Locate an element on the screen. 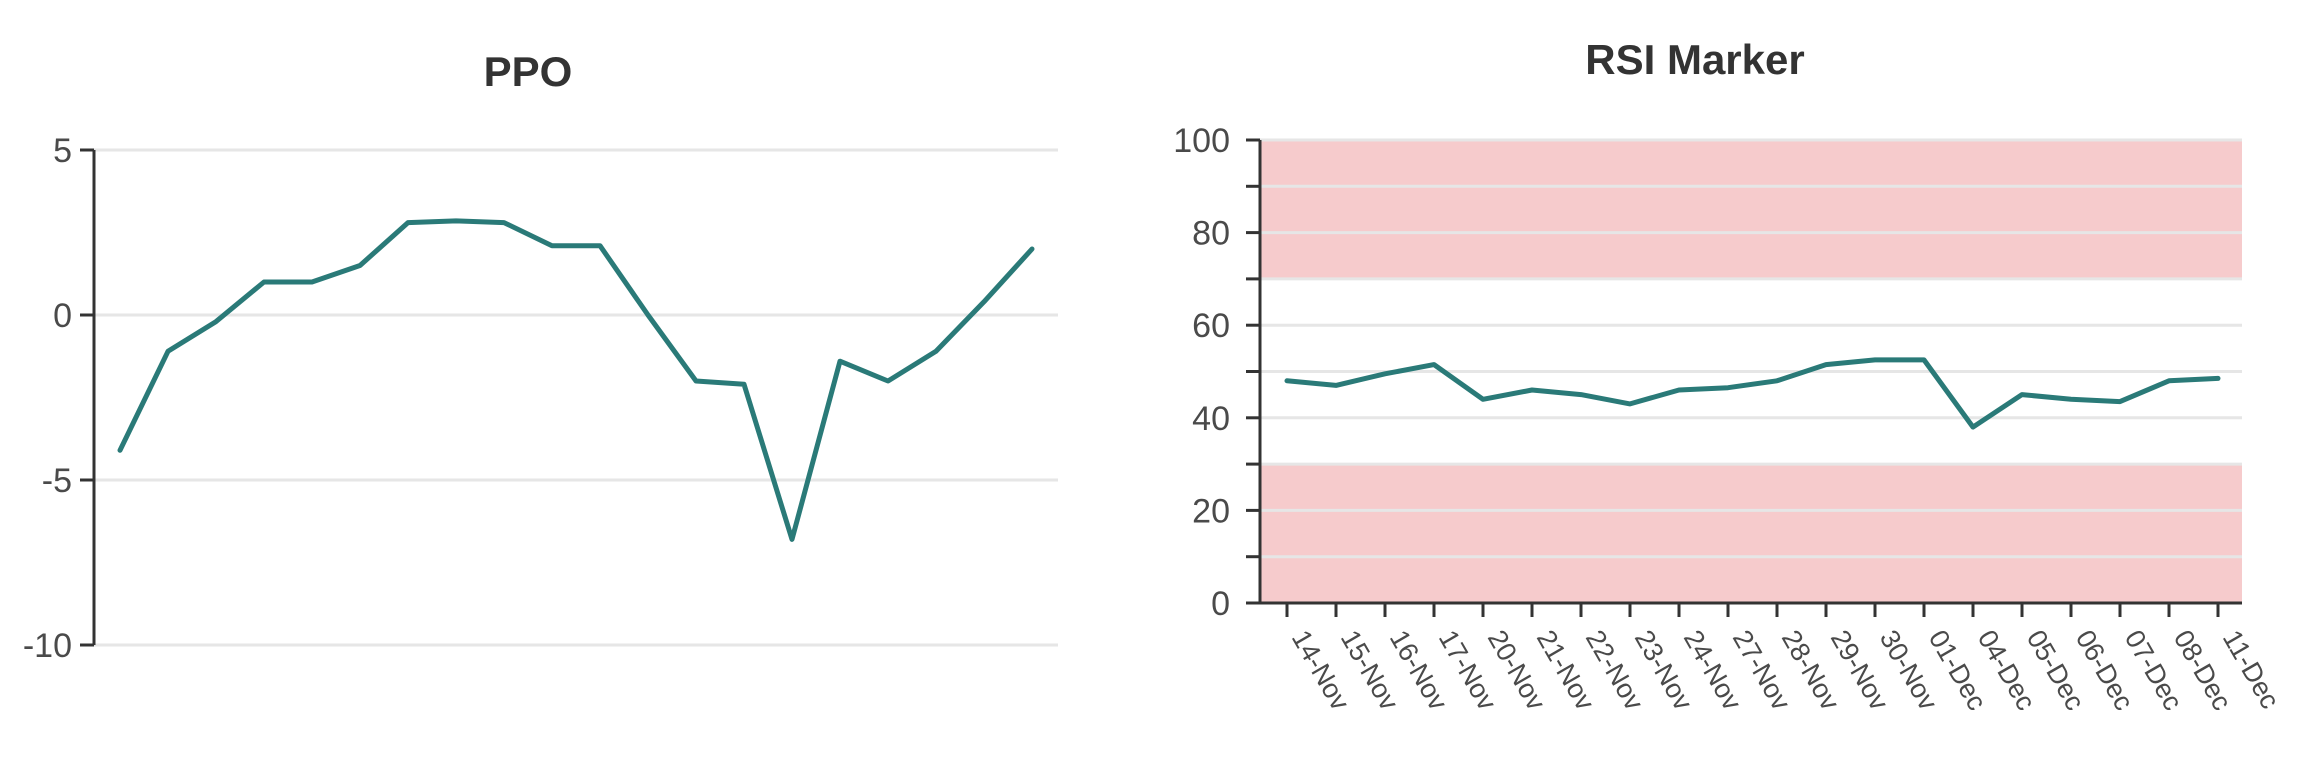  ppo-title: PPO is located at coordinates (528, 71).